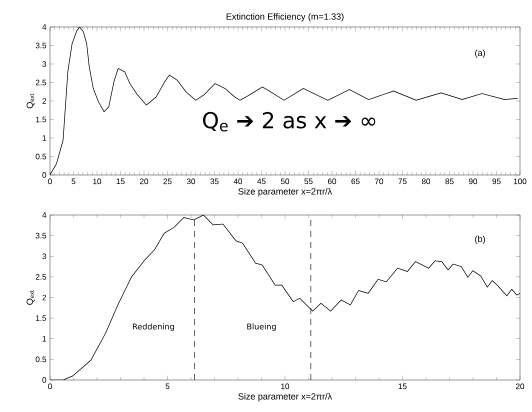 The image size is (532, 412). Describe the element at coordinates (480, 53) in the screenshot. I see `annotation: (a)` at that location.